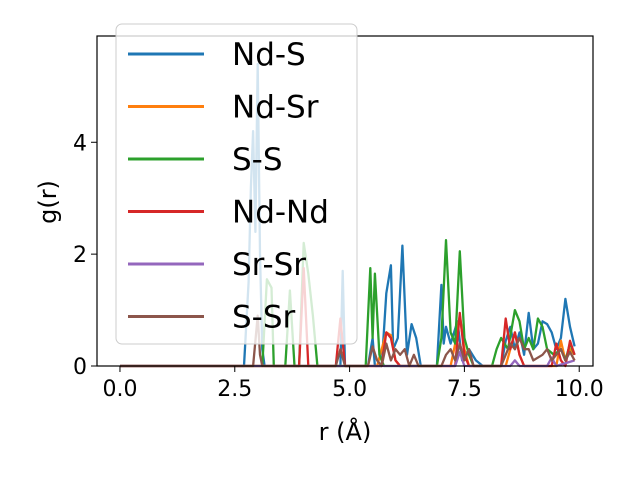  Describe the element at coordinates (80, 367) in the screenshot. I see `y-tick-label: 0` at that location.